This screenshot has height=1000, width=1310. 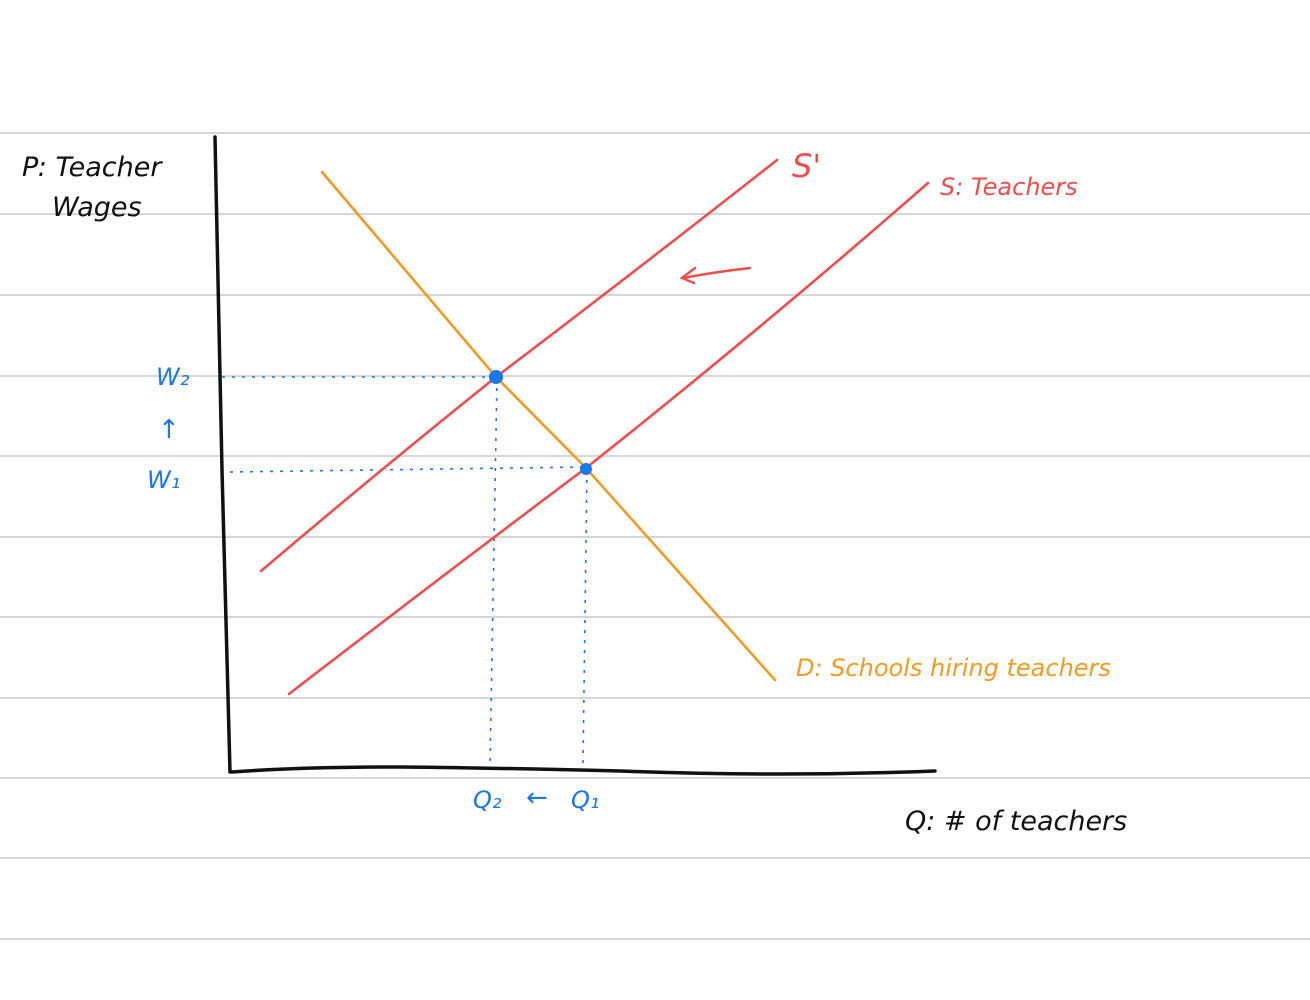 I want to click on wage-high-label: W₂, so click(x=173, y=377).